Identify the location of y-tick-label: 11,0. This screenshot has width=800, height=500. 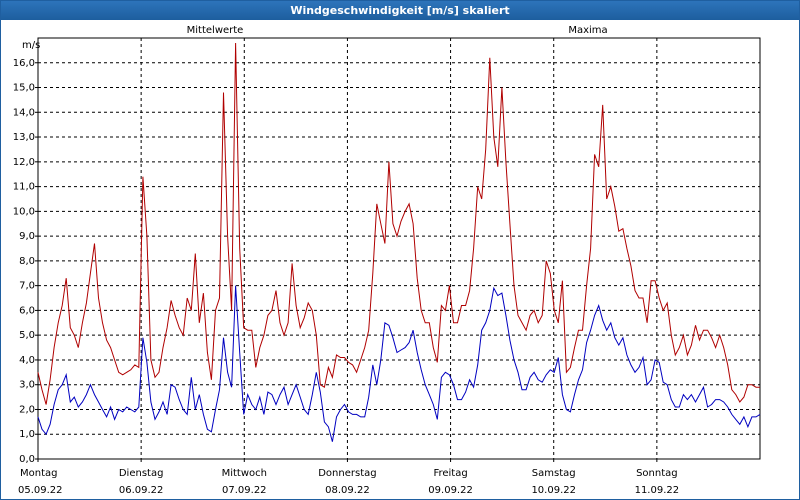
(24, 187).